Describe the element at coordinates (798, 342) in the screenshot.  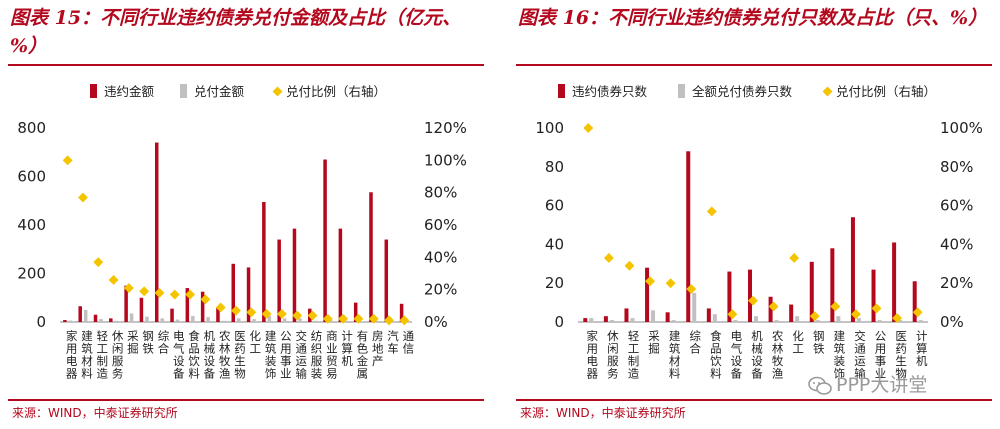
I see `x-category-label: 化工` at that location.